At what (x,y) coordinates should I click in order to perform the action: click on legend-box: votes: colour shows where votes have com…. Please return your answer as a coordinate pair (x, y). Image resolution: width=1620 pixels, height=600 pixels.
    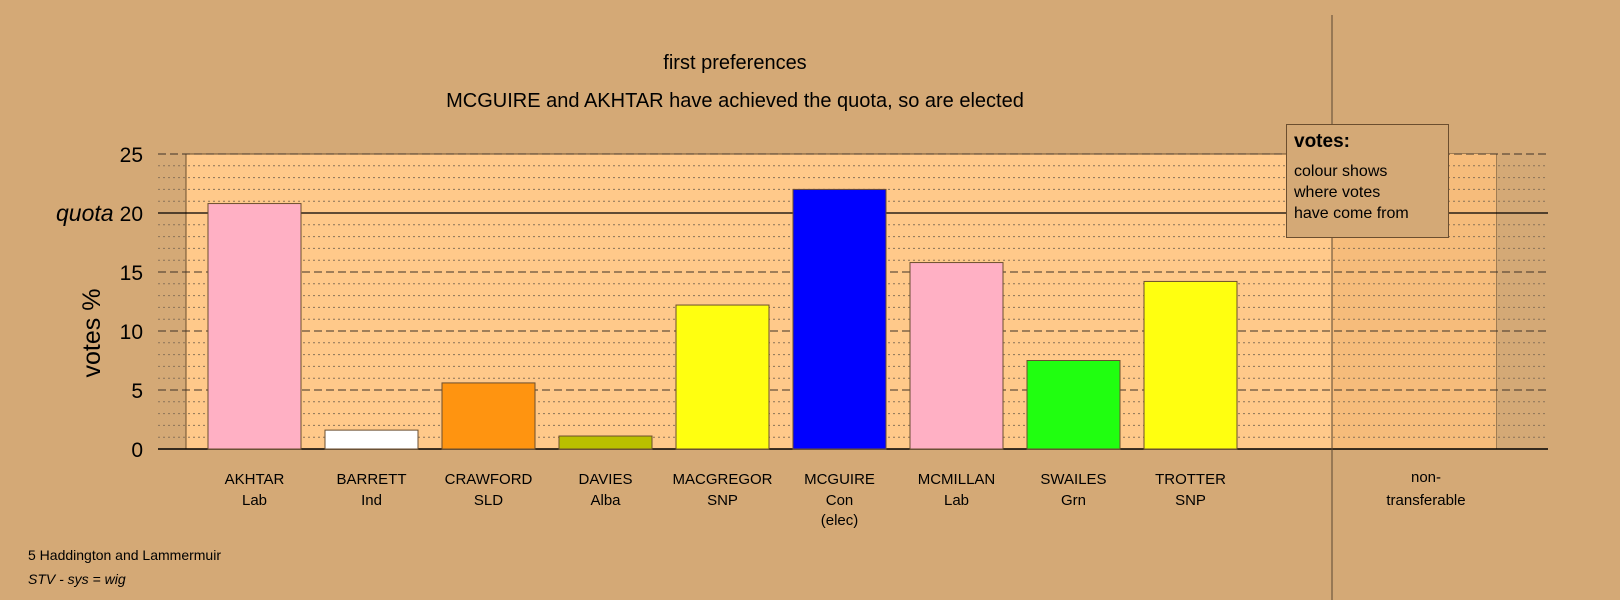
    Looking at the image, I should click on (1367, 181).